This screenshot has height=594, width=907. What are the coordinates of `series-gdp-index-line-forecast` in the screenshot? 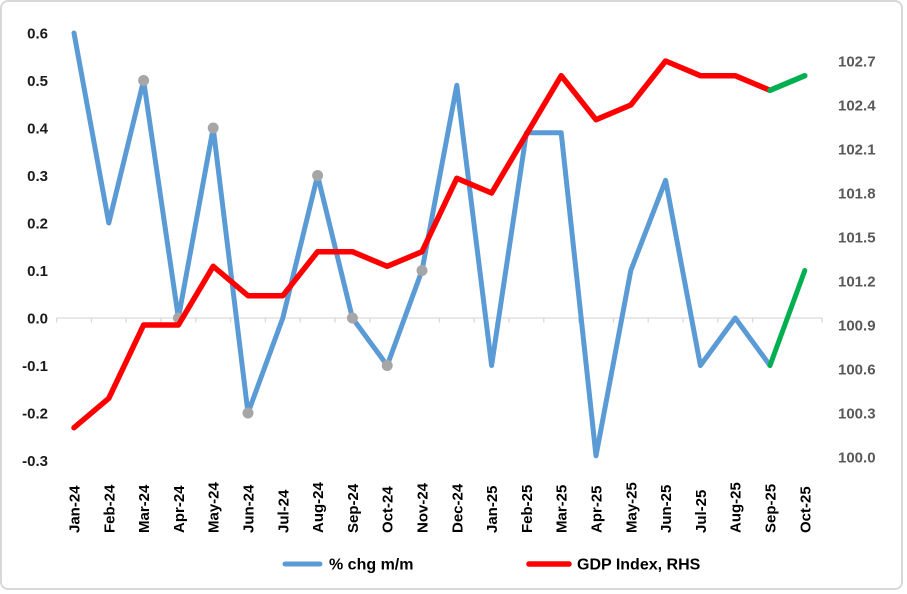 It's located at (787, 83).